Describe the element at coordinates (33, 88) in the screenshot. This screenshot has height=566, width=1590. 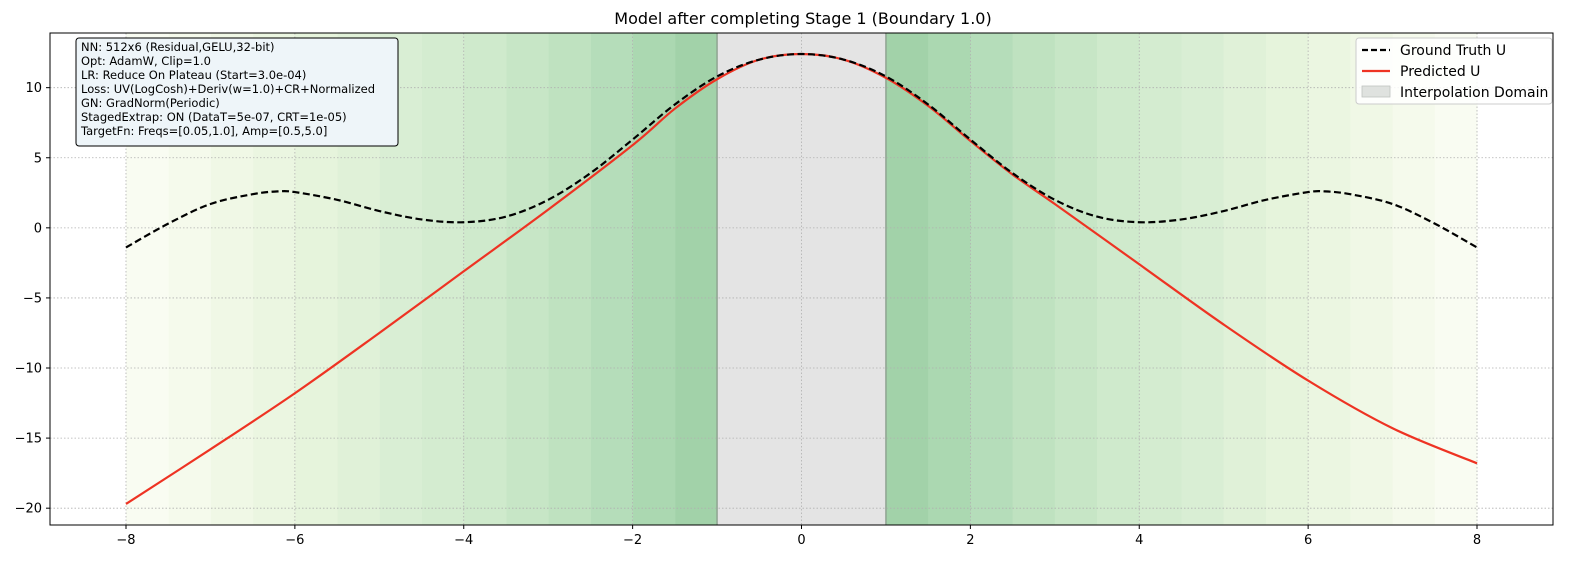
I see `y-tick-label: 10` at that location.